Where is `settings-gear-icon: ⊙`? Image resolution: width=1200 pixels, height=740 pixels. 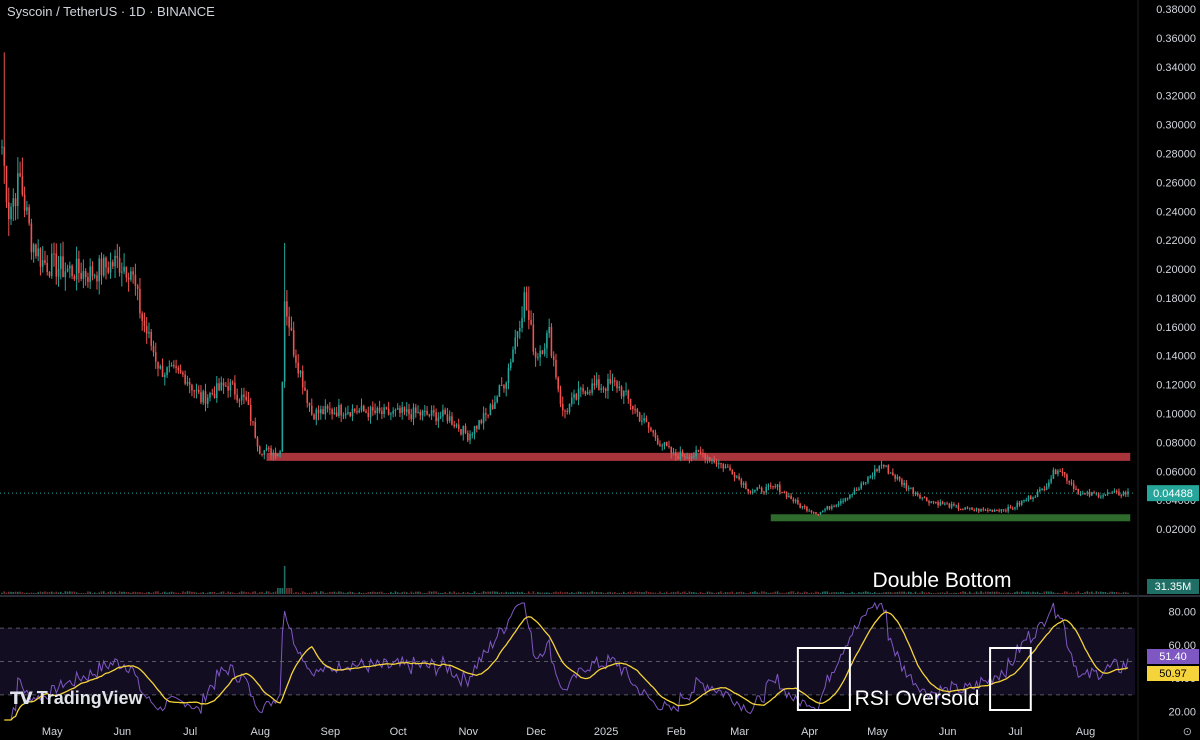
settings-gear-icon: ⊙ is located at coordinates (1187, 732).